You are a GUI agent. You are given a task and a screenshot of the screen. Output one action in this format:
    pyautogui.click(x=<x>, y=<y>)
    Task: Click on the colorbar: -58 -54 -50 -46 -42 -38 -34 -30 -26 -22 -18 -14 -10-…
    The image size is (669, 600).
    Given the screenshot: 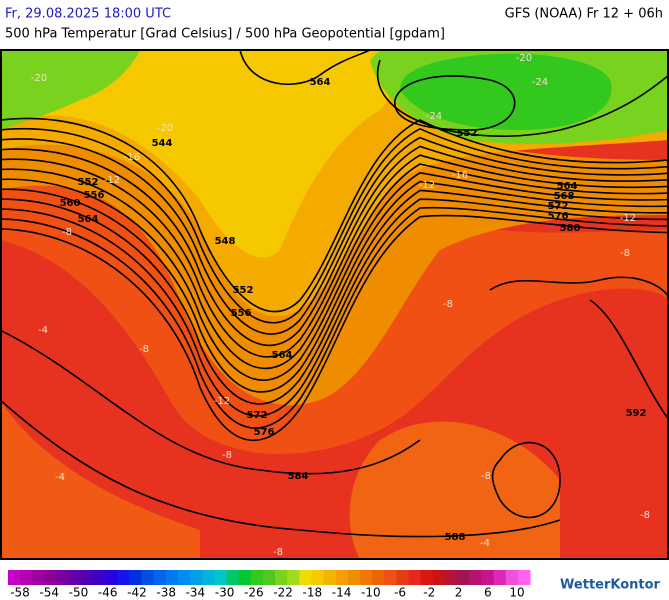 What is the action you would take?
    pyautogui.click(x=269, y=585)
    